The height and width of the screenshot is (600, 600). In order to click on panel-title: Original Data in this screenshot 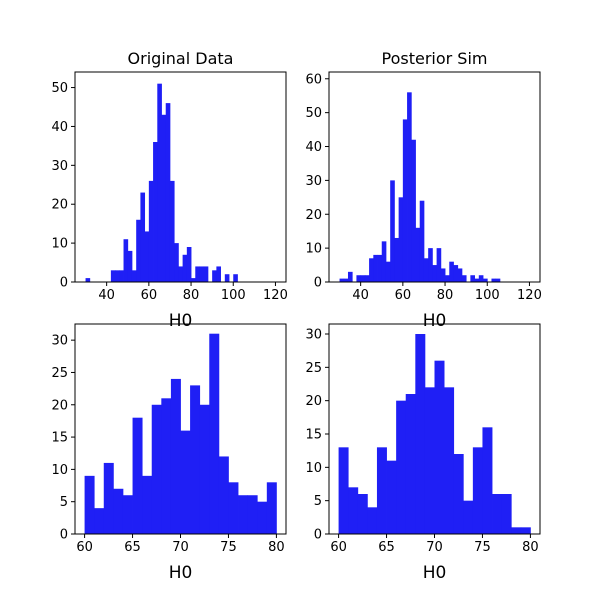, I will do `click(181, 58)`.